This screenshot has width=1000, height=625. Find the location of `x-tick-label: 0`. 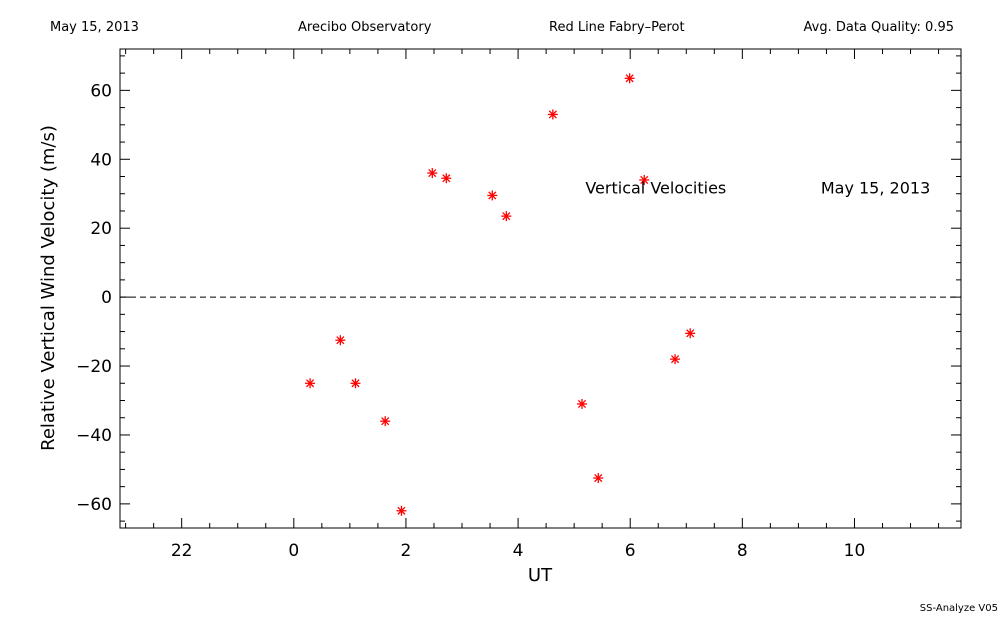

x-tick-label: 0 is located at coordinates (293, 551).